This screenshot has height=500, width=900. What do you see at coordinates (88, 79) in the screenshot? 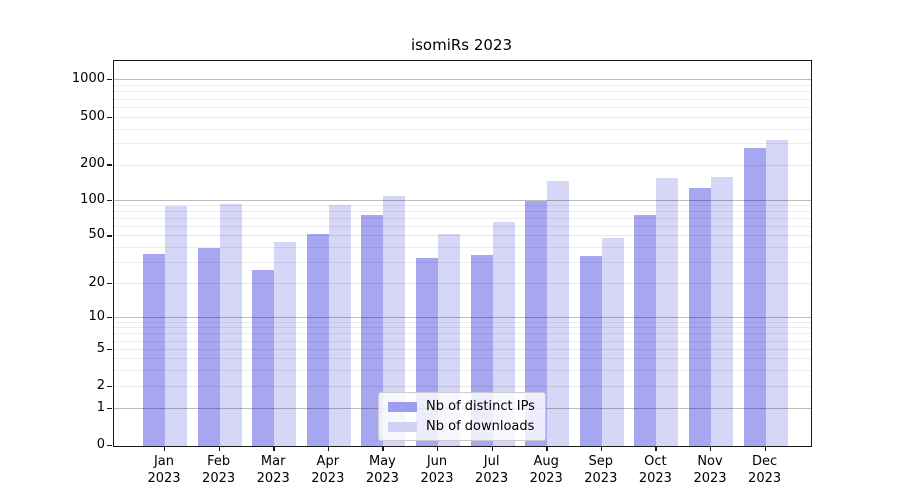
I see `y-tick-label: 1000` at bounding box center [88, 79].